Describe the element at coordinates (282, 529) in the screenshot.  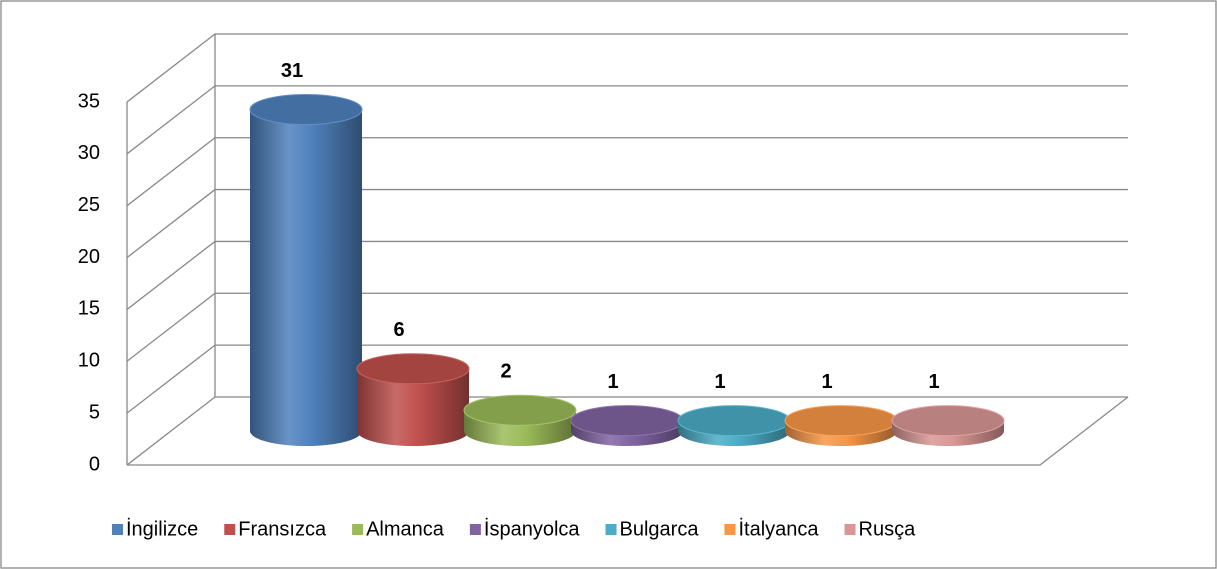
I see `legend-label: Fransızca` at that location.